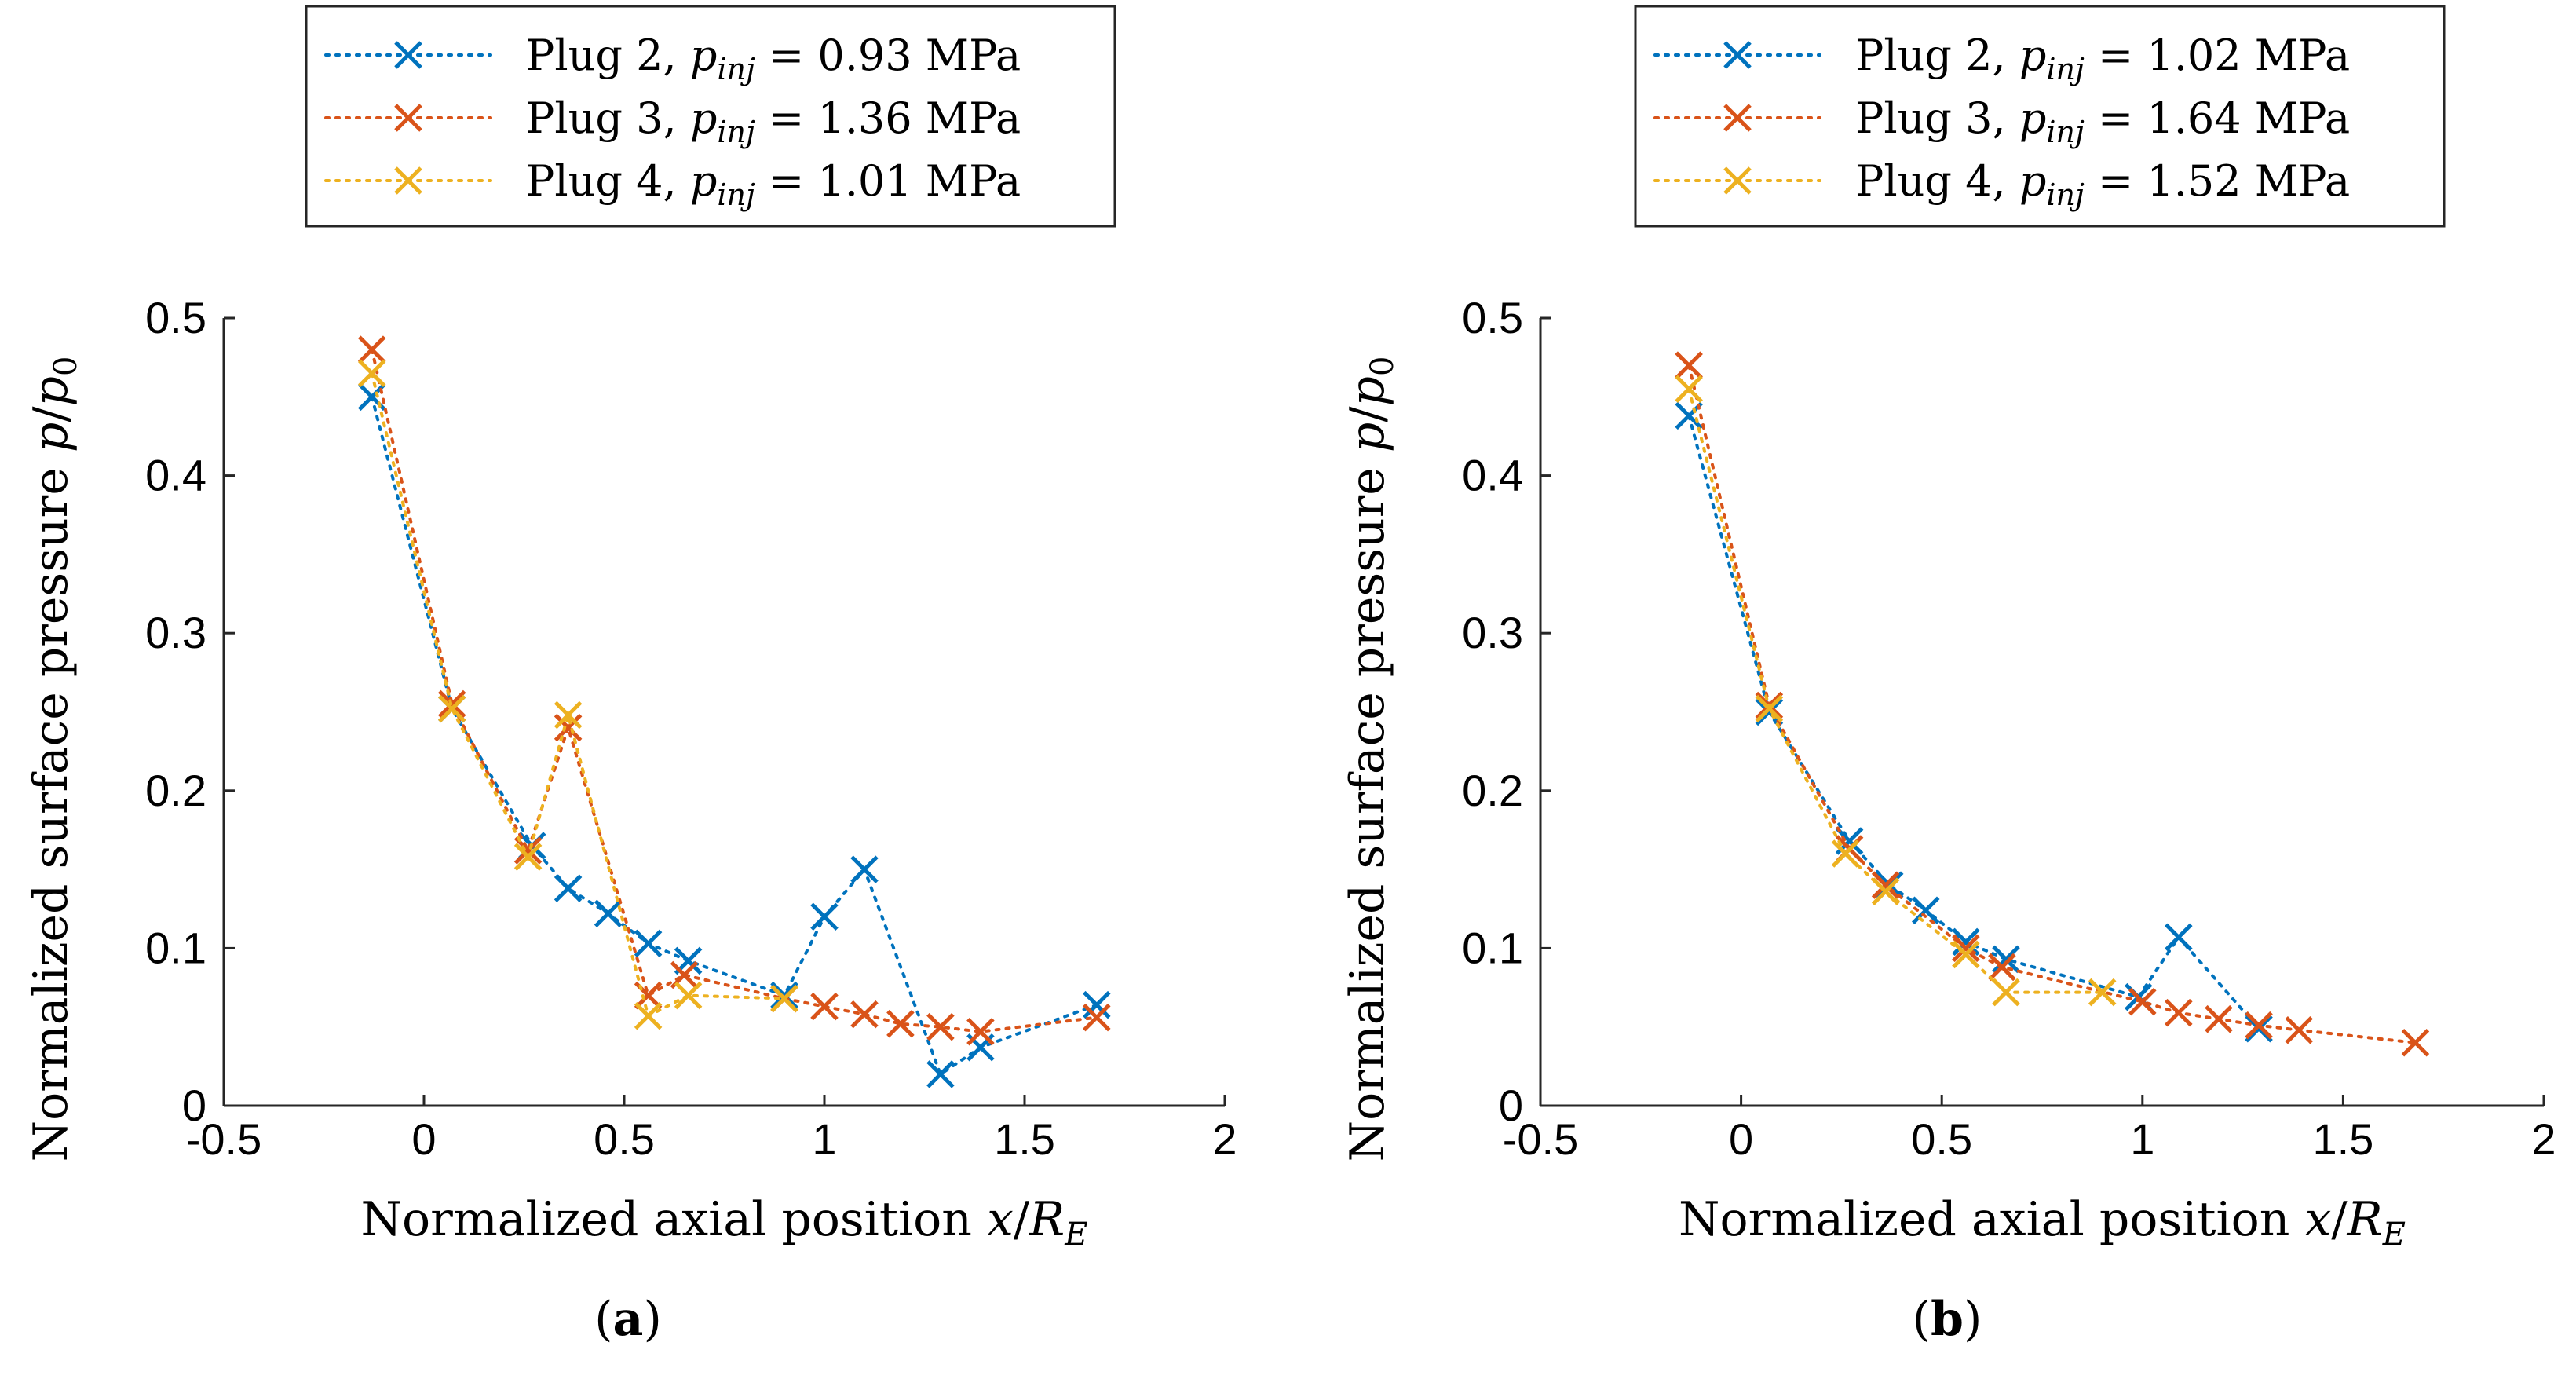 Image resolution: width=2576 pixels, height=1379 pixels. I want to click on legend-label: Plug 3, pinj = 1.36 MPa, so click(773, 121).